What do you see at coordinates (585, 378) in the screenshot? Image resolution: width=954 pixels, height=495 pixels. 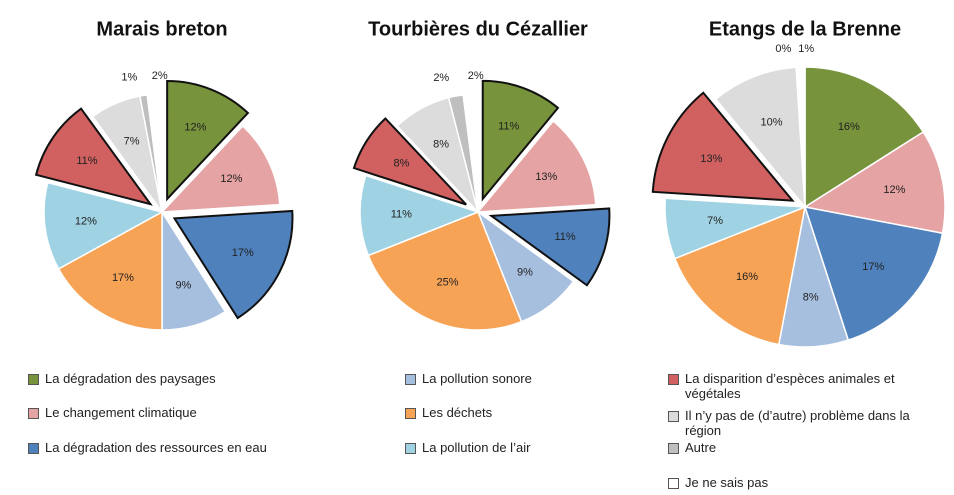 I see `legend-item: La pollution sonore` at bounding box center [585, 378].